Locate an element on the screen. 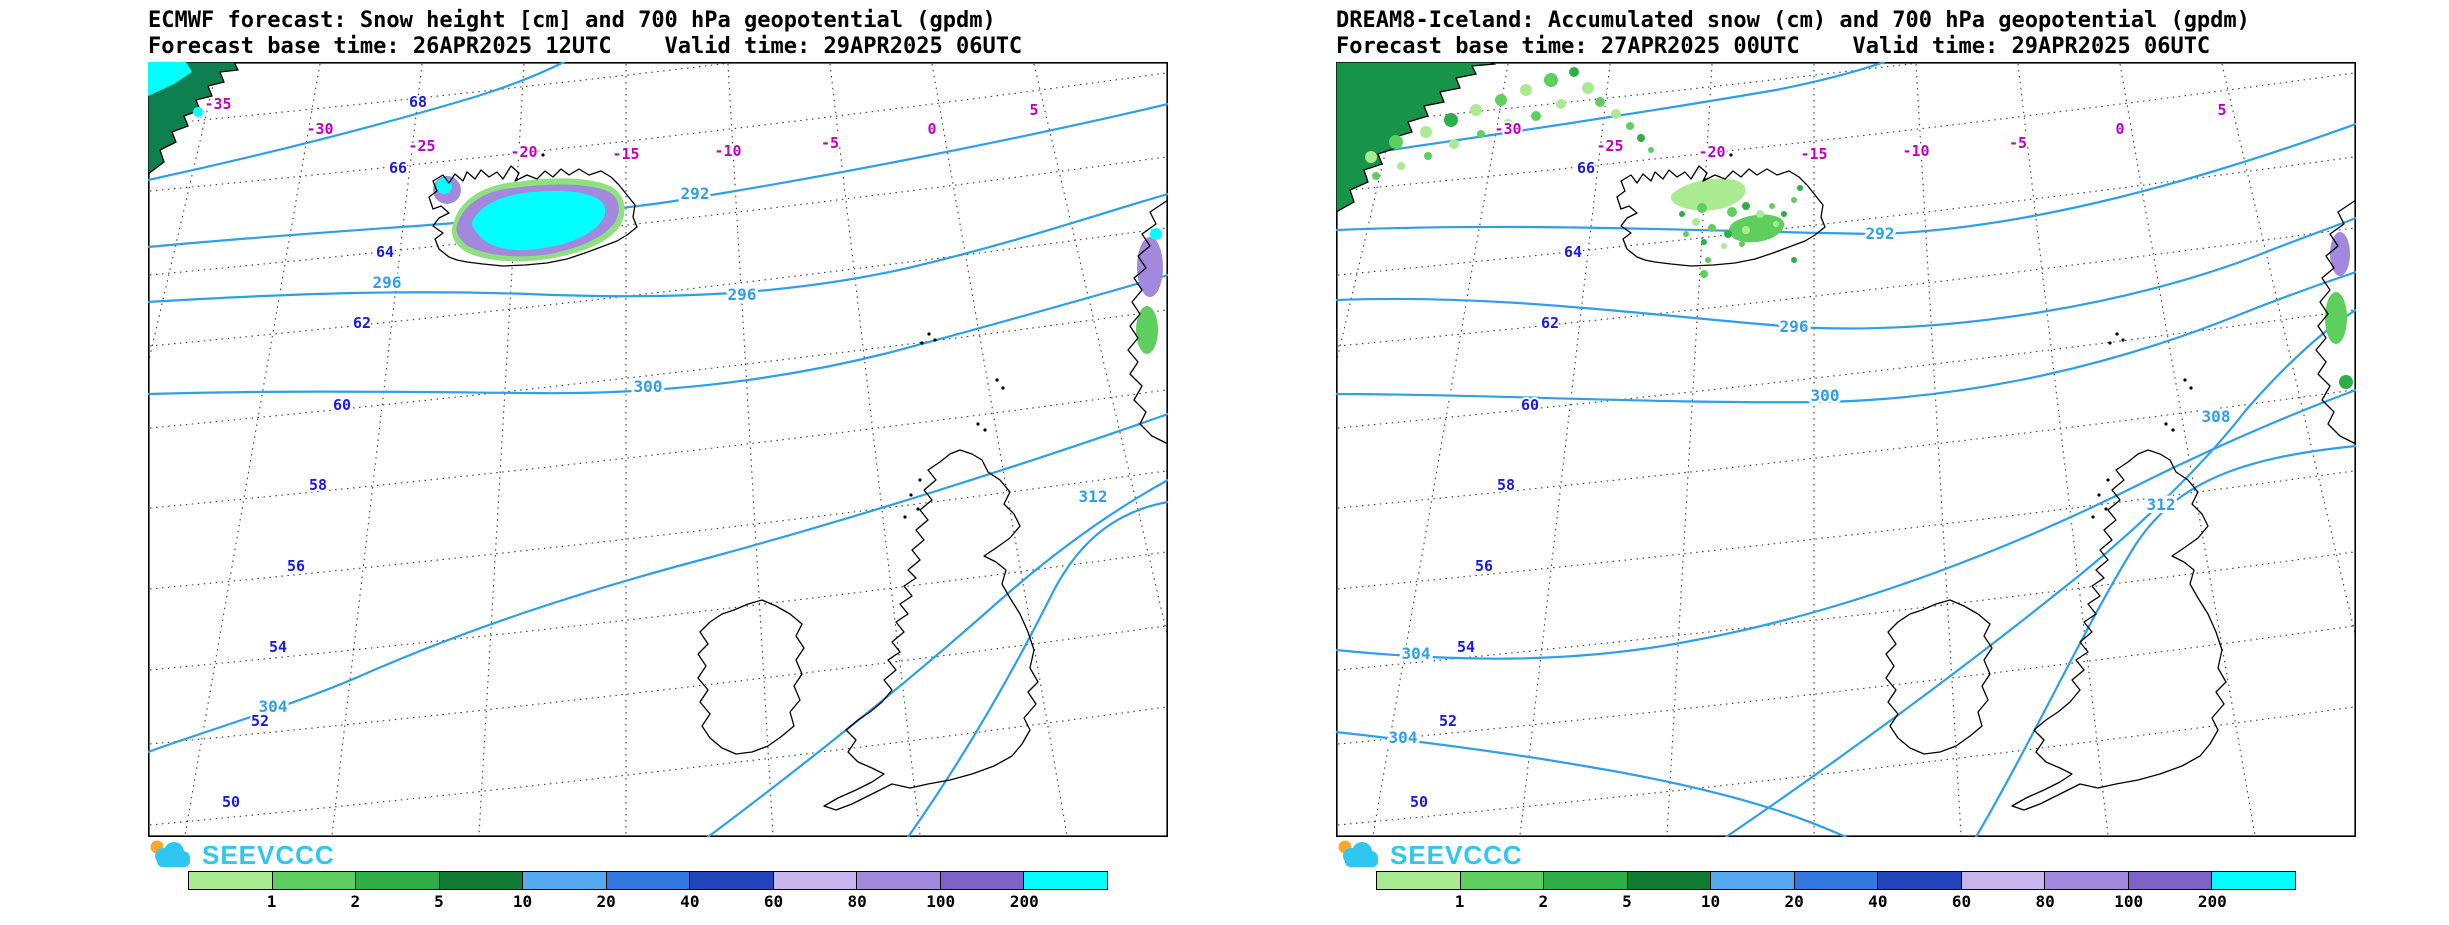 The image size is (2449, 925). colorbar: 1 2 5 10 20 40 60 80 100 200 is located at coordinates (648, 893).